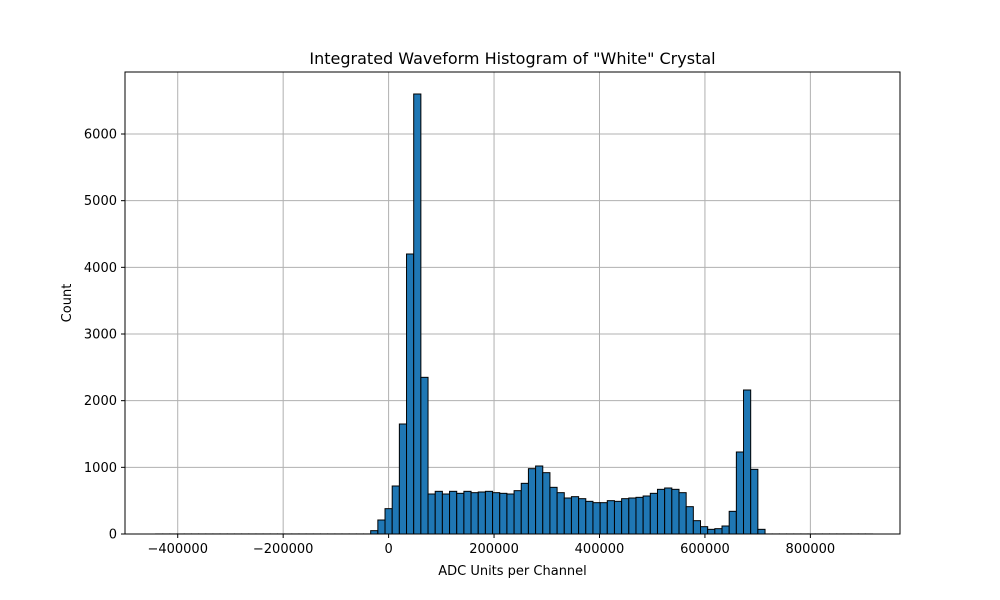 The width and height of the screenshot is (1000, 600). I want to click on y-tick-label: 6000, so click(100, 135).